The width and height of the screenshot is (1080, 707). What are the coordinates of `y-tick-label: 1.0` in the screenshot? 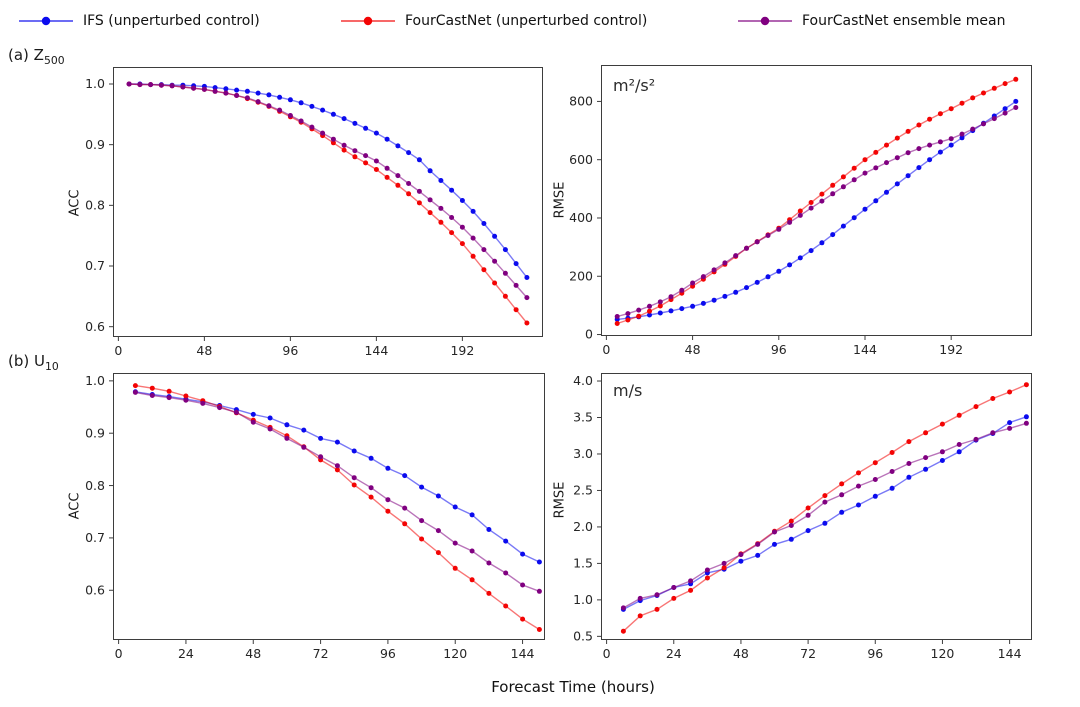 It's located at (583, 599).